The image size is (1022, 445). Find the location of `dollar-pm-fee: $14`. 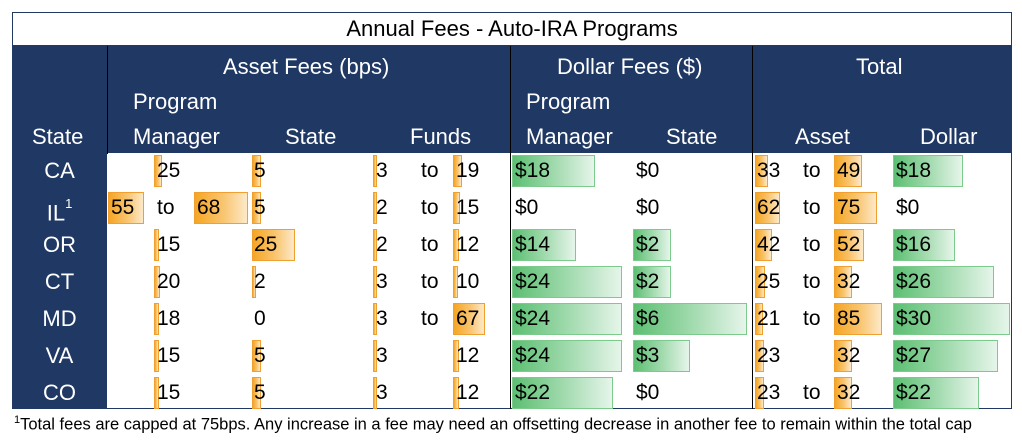

dollar-pm-fee: $14 is located at coordinates (533, 244).